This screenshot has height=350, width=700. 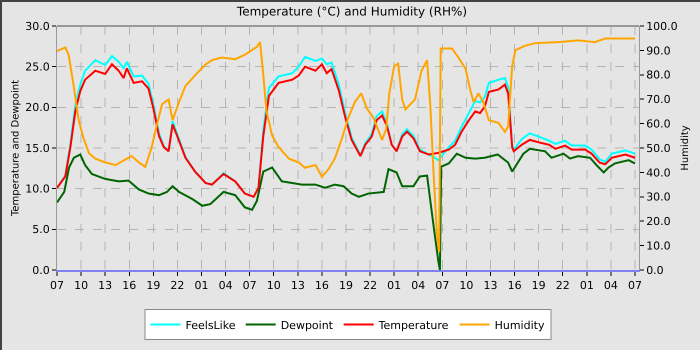 I want to click on legend-label: Temperature, so click(x=413, y=325).